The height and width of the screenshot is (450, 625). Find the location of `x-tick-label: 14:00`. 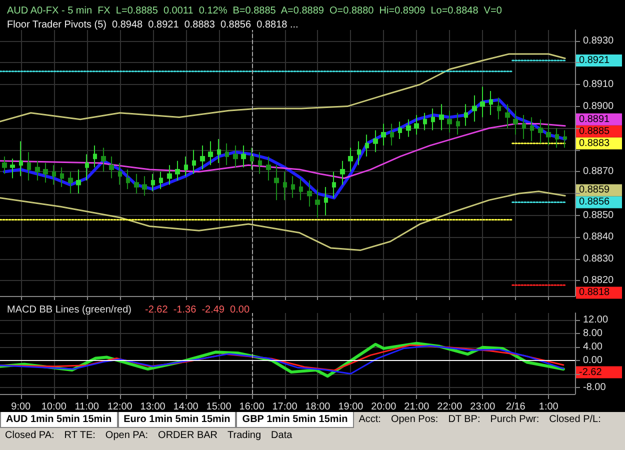

x-tick-label: 14:00 is located at coordinates (186, 407).